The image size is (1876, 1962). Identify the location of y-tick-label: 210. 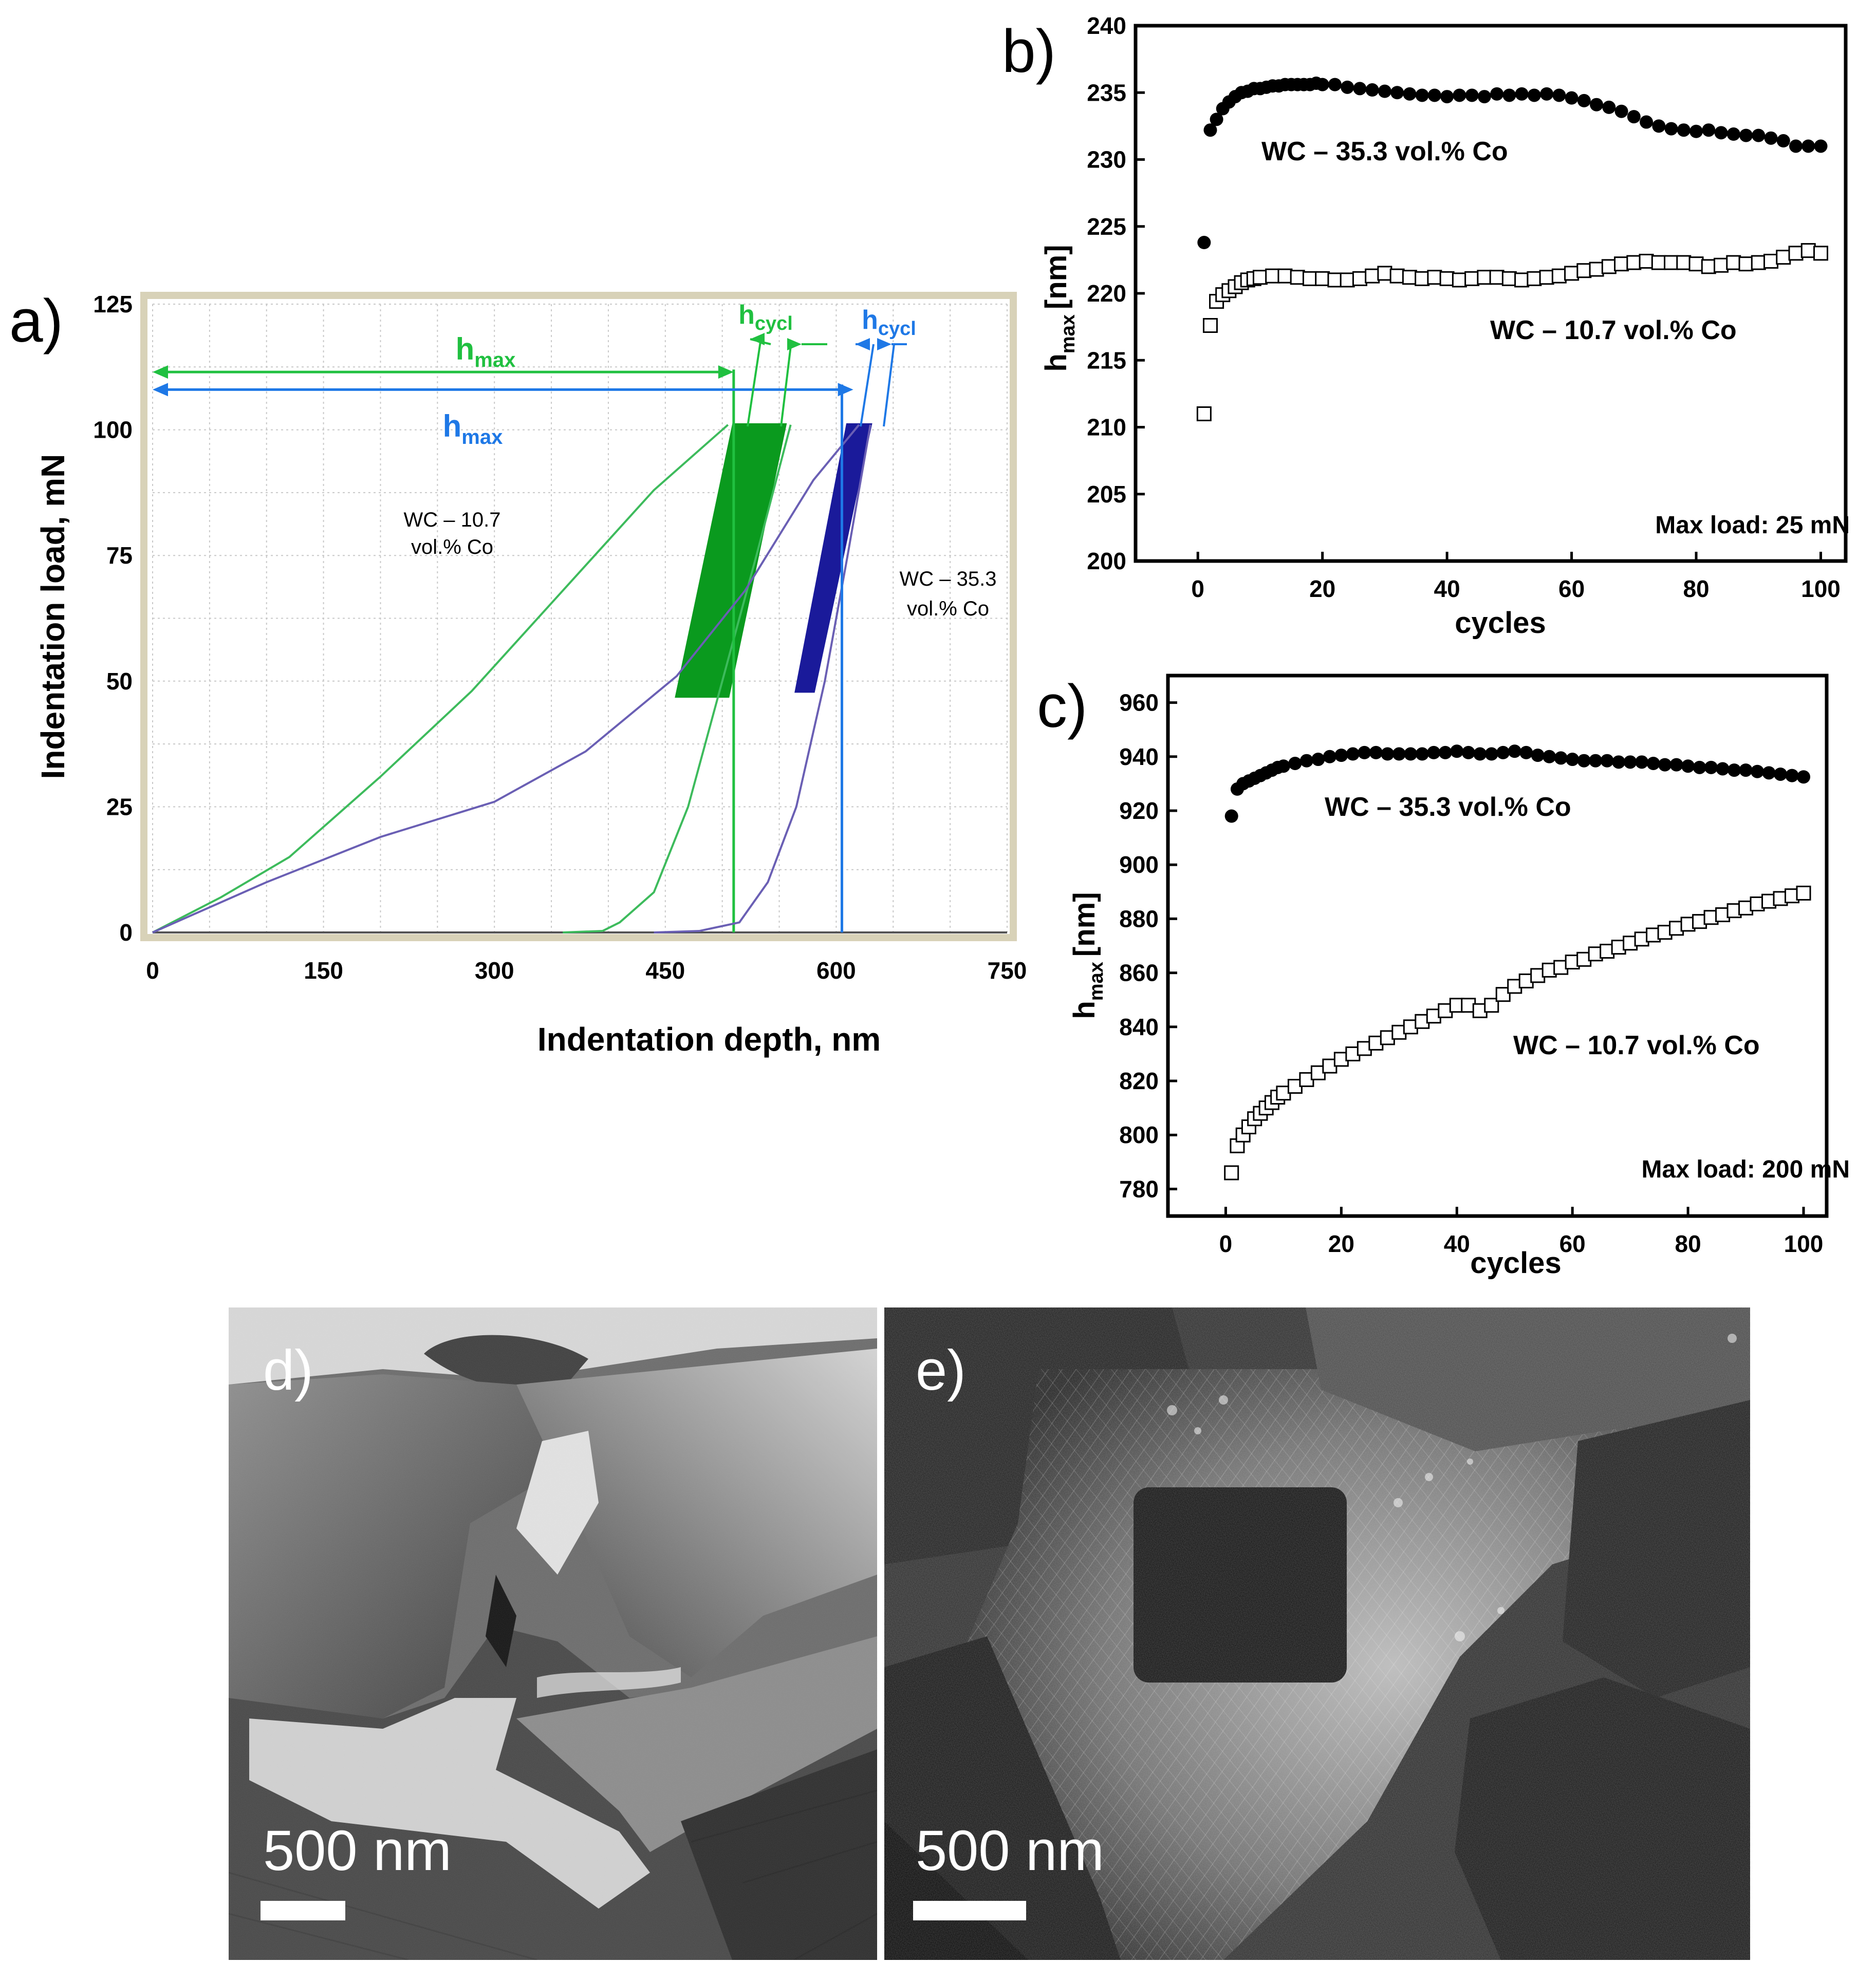
(1107, 428).